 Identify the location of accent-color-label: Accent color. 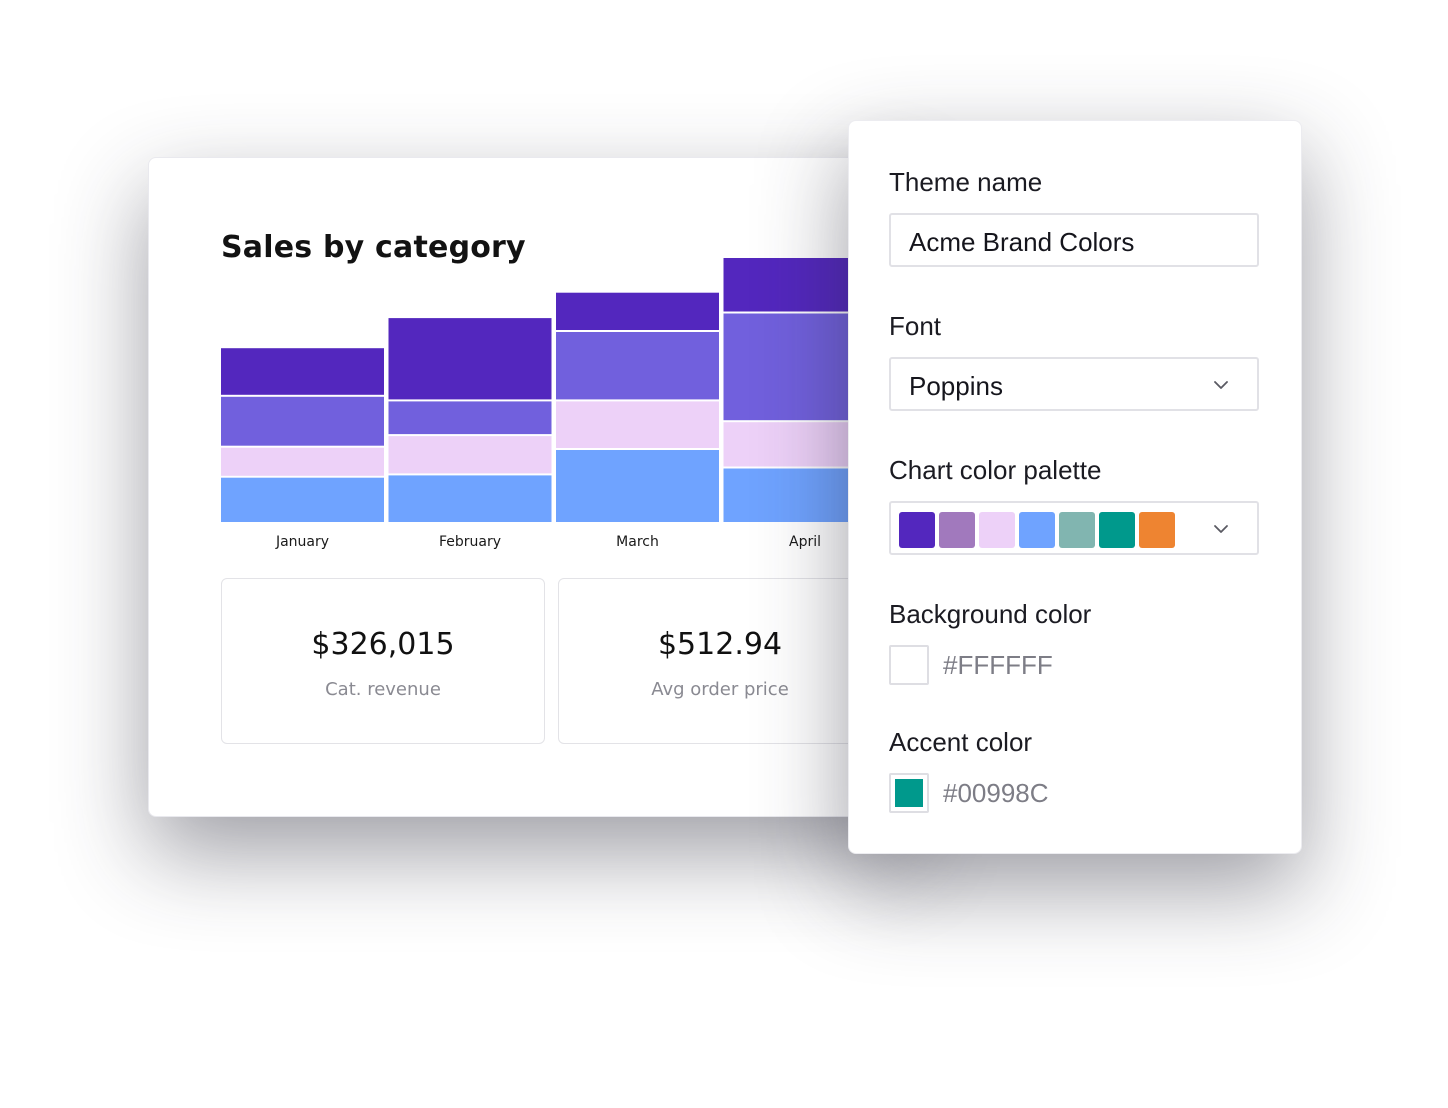
(961, 742).